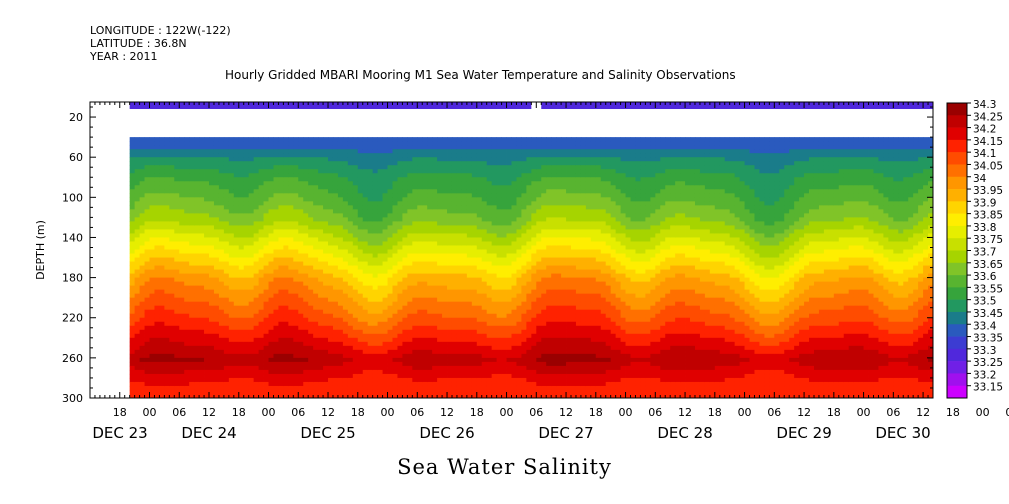  What do you see at coordinates (504, 467) in the screenshot?
I see `x-axis-label: Sea Water Salinity` at bounding box center [504, 467].